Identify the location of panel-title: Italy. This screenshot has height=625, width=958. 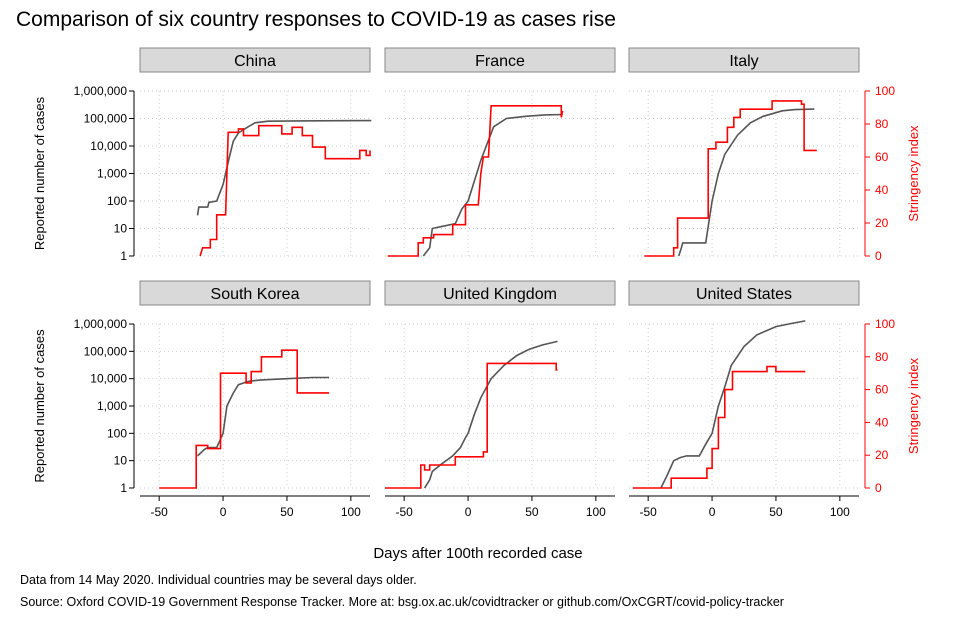
(743, 61).